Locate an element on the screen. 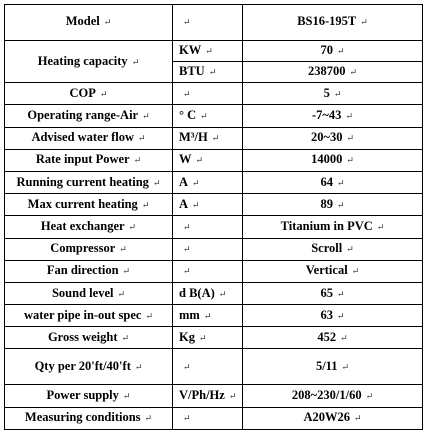 The height and width of the screenshot is (434, 425). unit-cell: V/Ph/Hz ↵ is located at coordinates (207, 396).